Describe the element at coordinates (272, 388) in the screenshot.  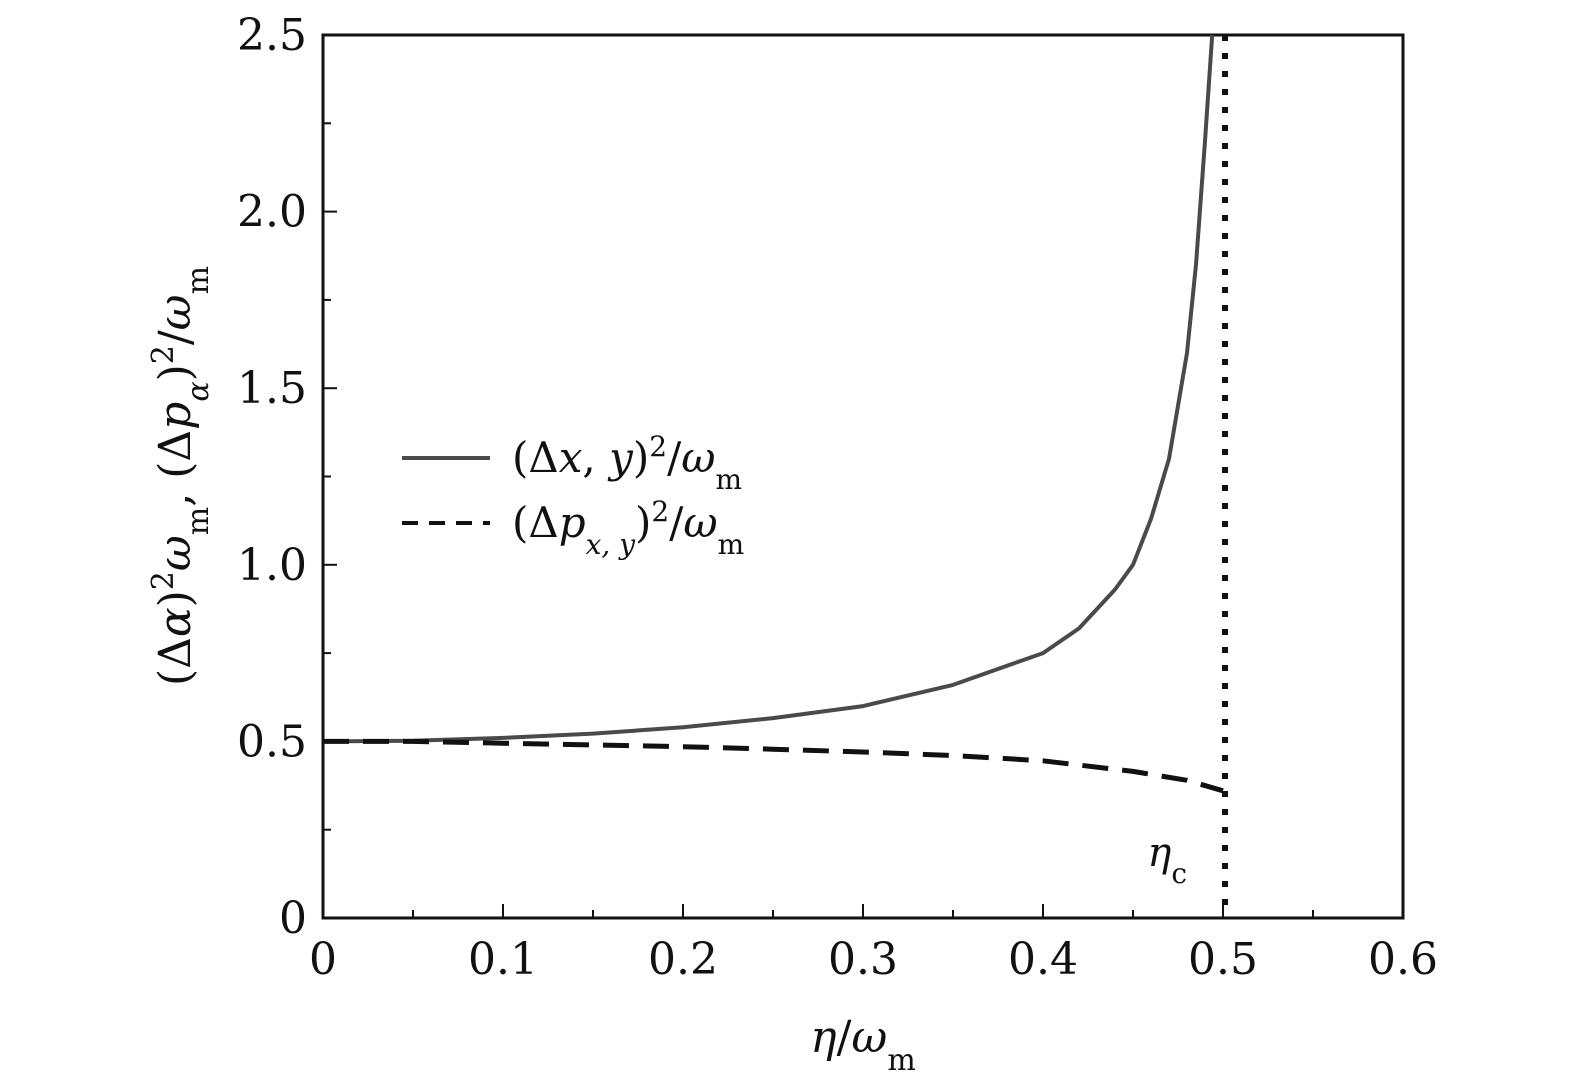
I see `y-tick-label: 1.5` at that location.